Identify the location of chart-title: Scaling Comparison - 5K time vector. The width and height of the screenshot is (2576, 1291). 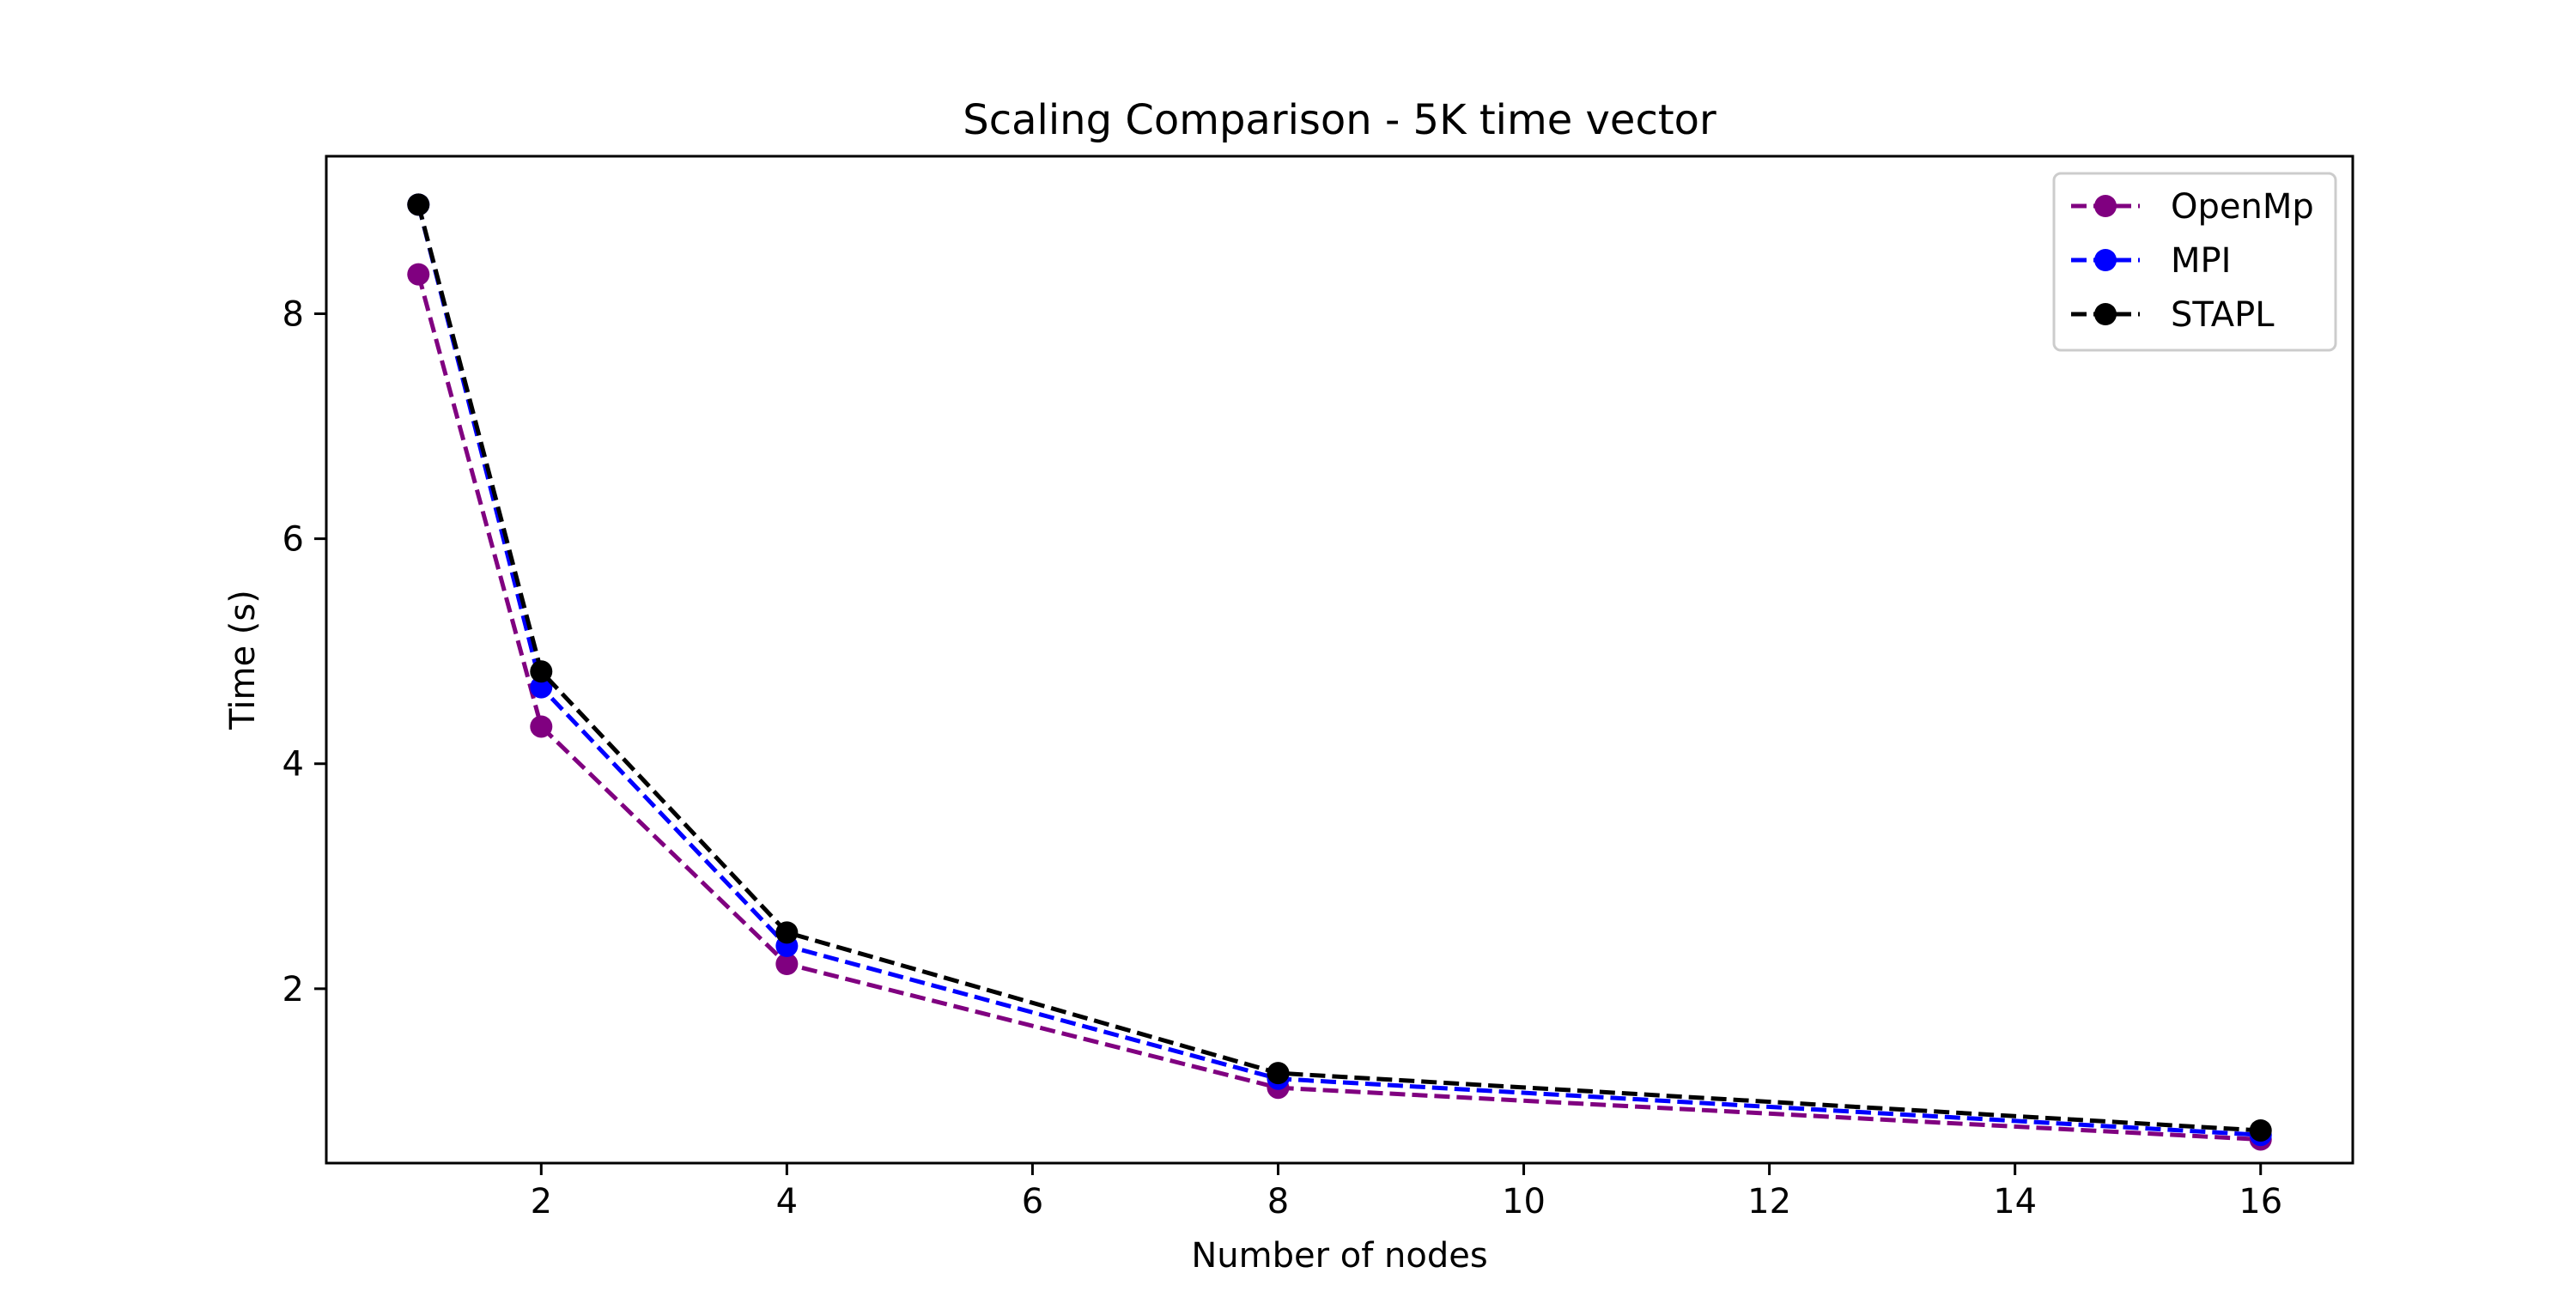
(1339, 120).